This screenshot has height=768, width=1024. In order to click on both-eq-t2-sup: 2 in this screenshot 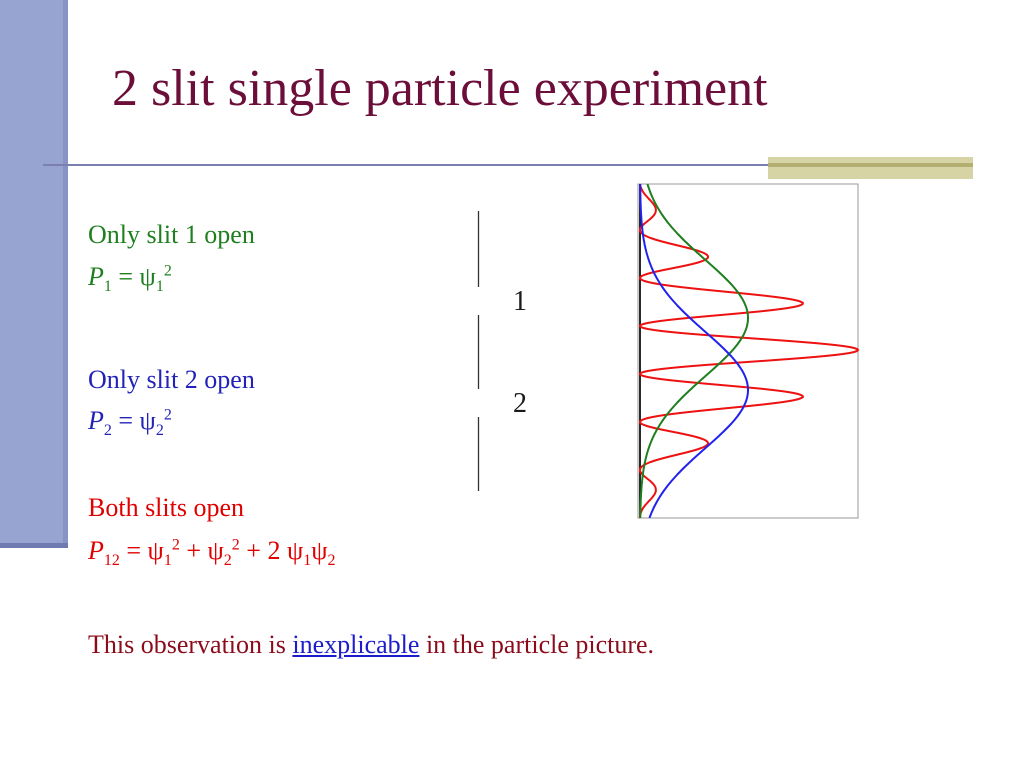, I will do `click(235, 545)`.